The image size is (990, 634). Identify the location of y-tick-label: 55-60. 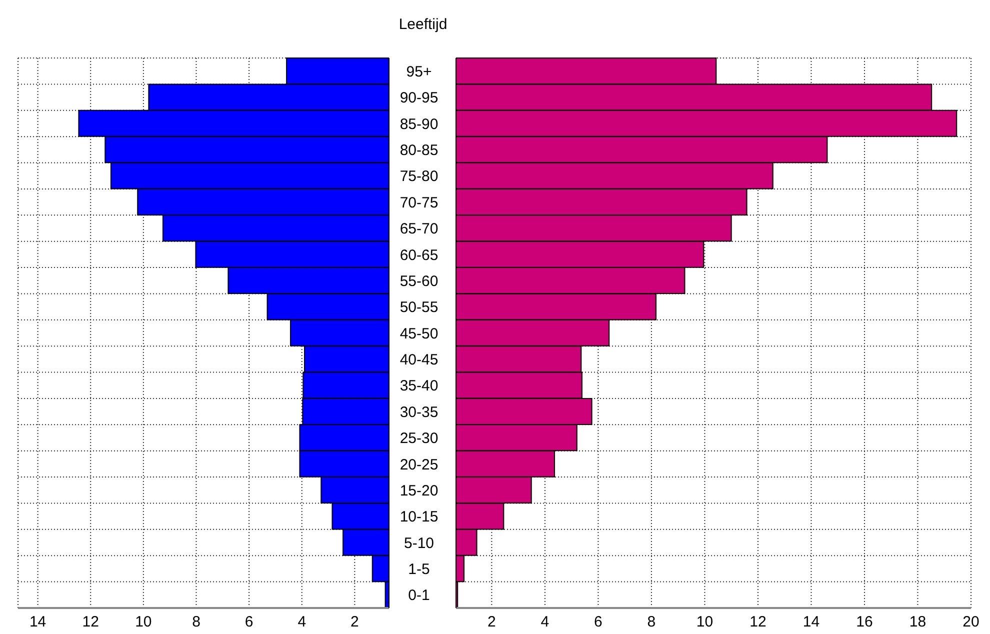
(419, 281).